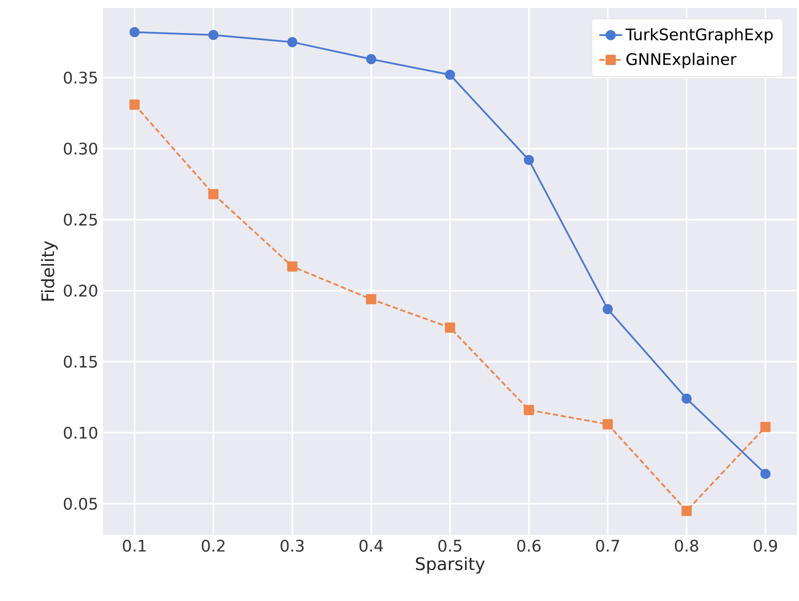  What do you see at coordinates (81, 148) in the screenshot?
I see `y-tick-label: 0.30` at bounding box center [81, 148].